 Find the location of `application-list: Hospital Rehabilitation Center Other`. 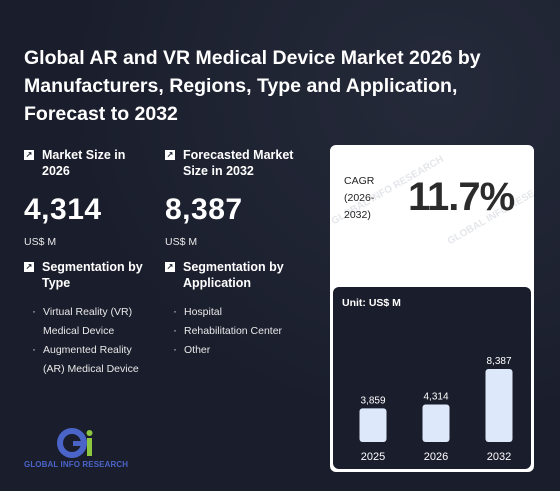

application-list: Hospital Rehabilitation Center Other is located at coordinates (240, 331).